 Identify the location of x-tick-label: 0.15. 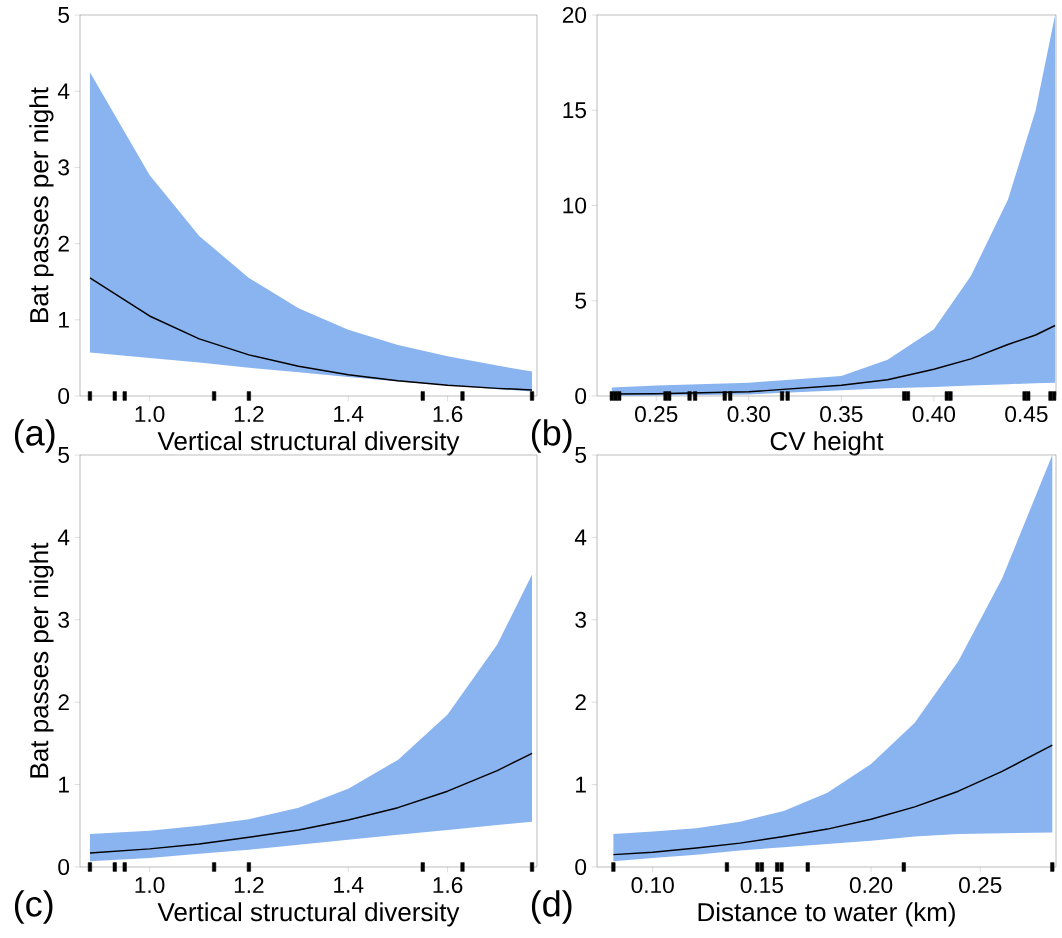
(761, 885).